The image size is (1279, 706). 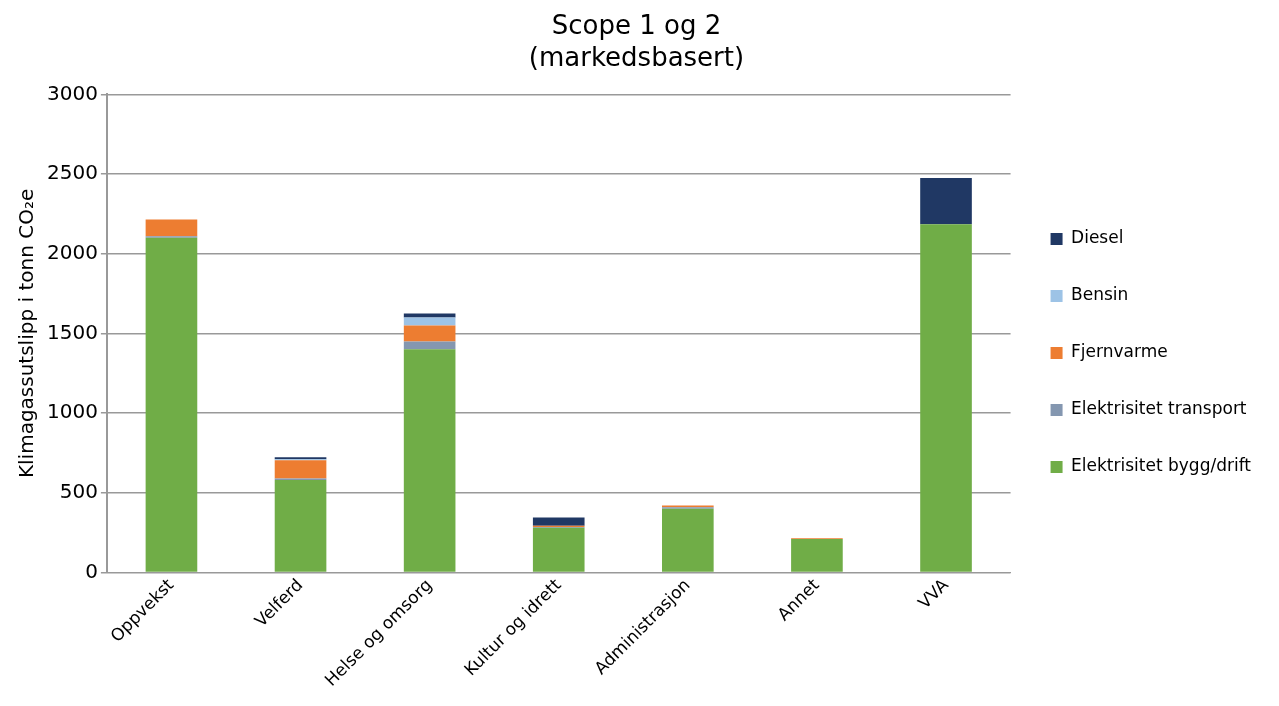 What do you see at coordinates (1097, 237) in the screenshot?
I see `legend-label: Diesel` at bounding box center [1097, 237].